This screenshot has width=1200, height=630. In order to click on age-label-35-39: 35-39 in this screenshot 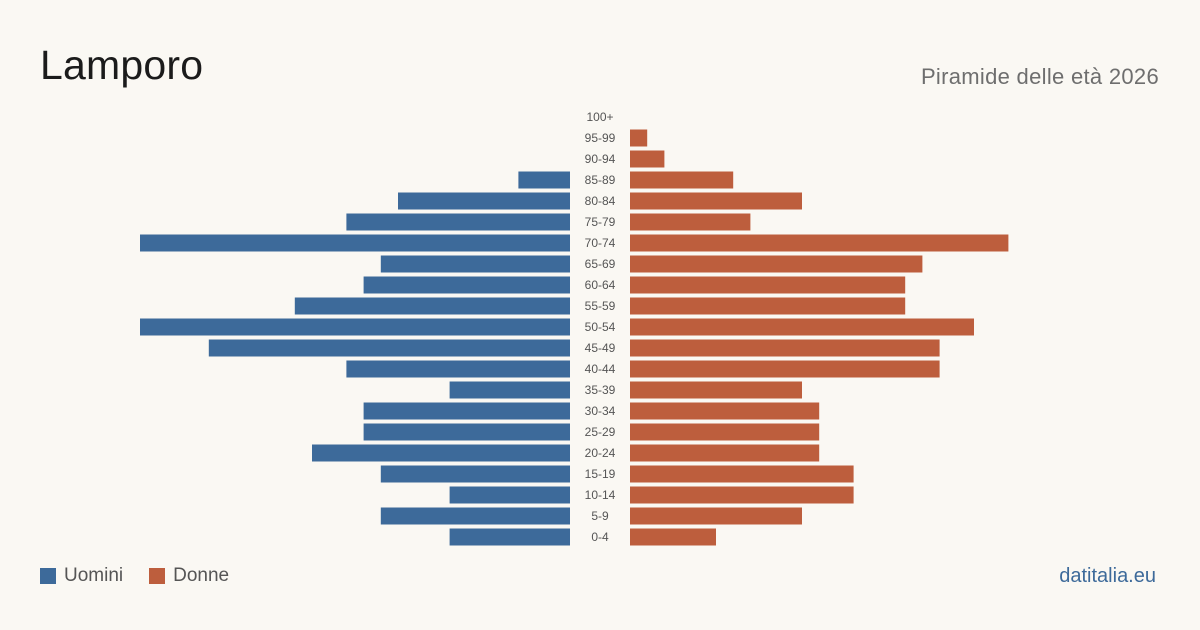, I will do `click(600, 390)`.